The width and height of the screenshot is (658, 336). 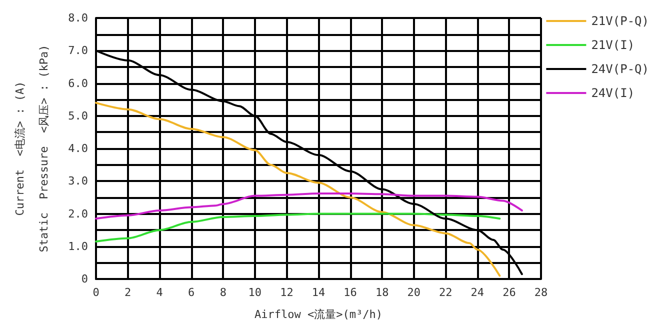 What do you see at coordinates (32, 148) in the screenshot?
I see `y-axis-title: Current <电流> : (A) Static Pressure <风压> : (kPa)` at bounding box center [32, 148].